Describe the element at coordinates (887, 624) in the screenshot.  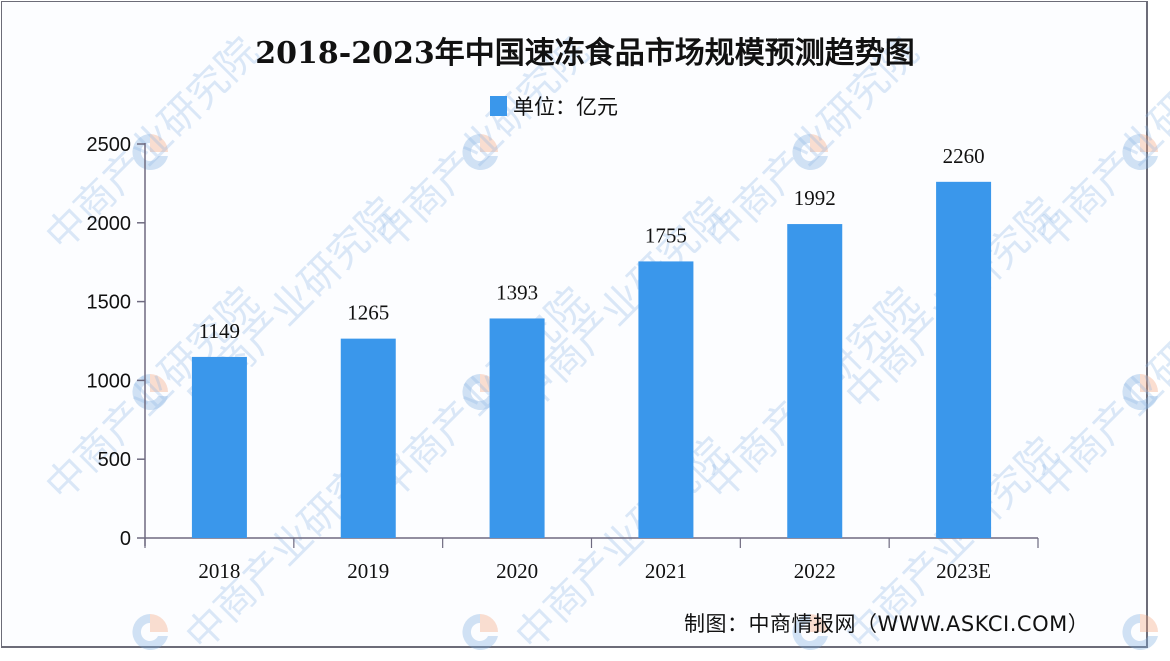
I see `source-credit: 制图：中商情报网（WWW.ASKCI.COM）` at that location.